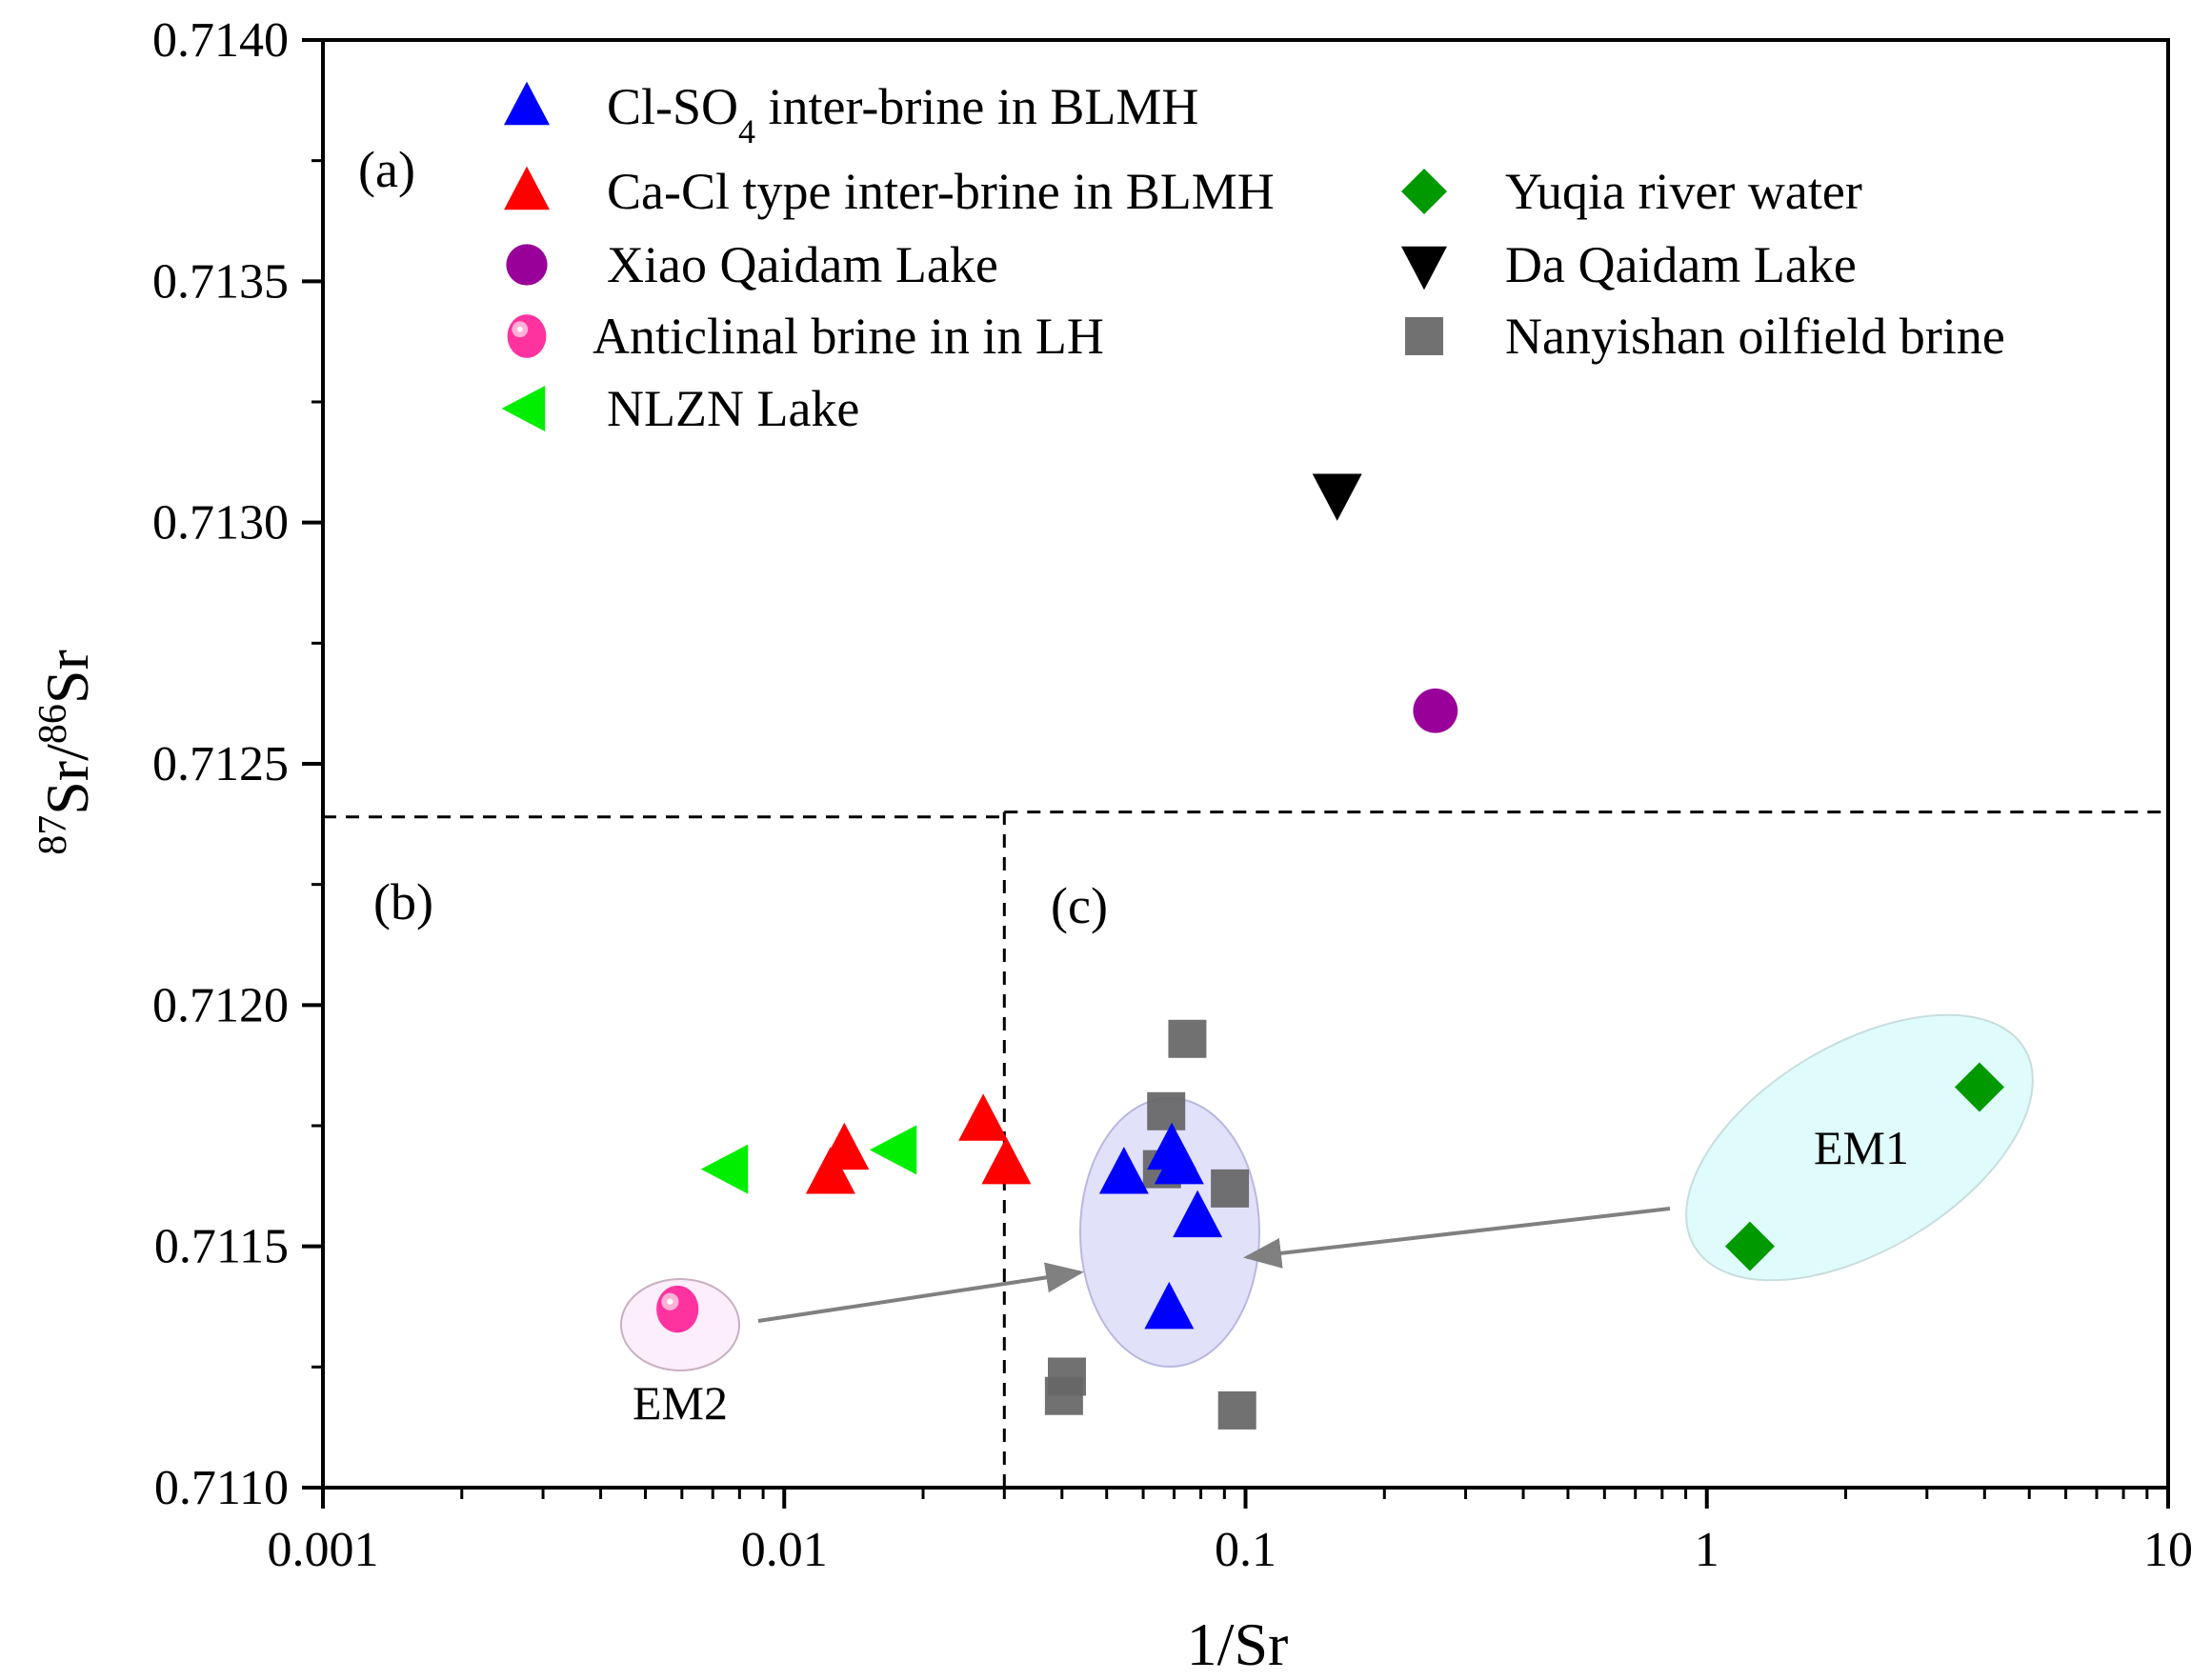  I want to click on panel-label-c: (c), so click(1079, 905).